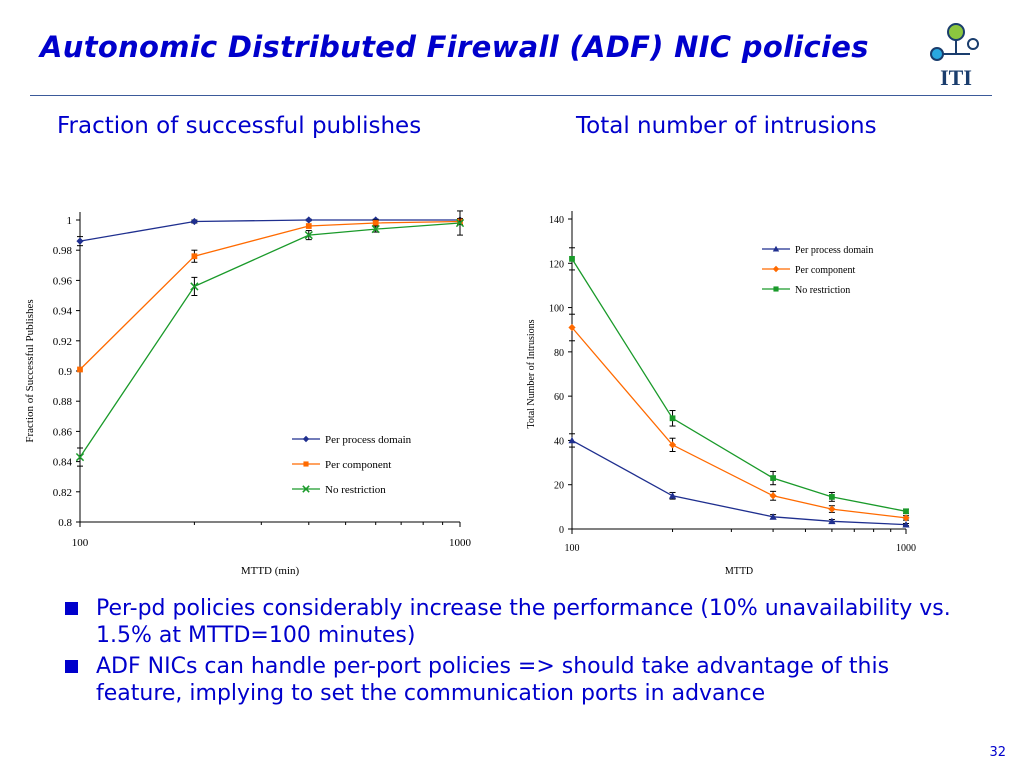 This screenshot has width=1024, height=768. Describe the element at coordinates (739, 480) in the screenshot. I see `series-per-process-domain` at that location.